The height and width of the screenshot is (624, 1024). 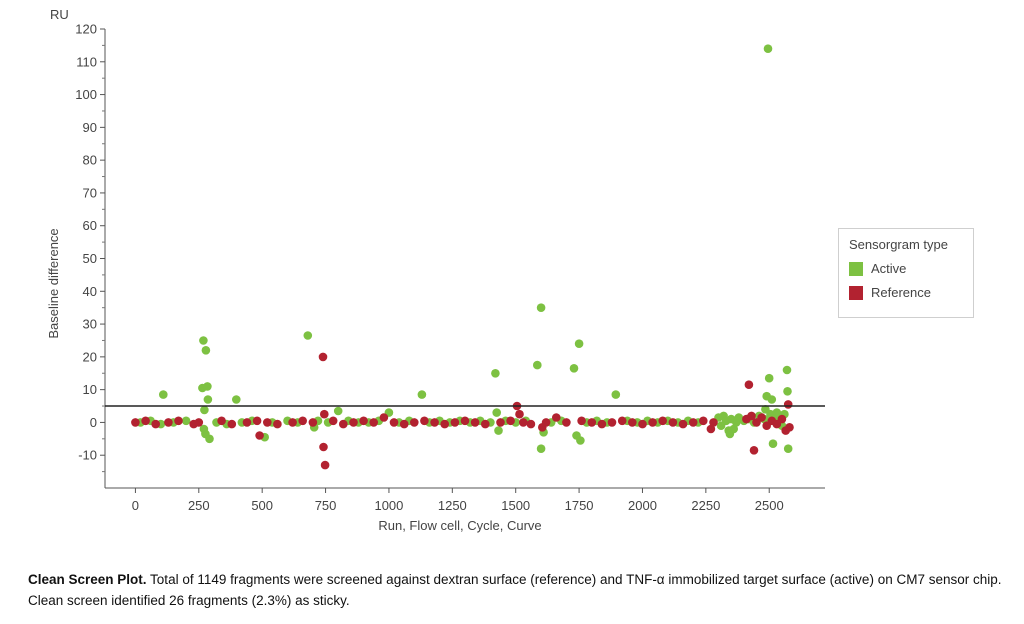 I want to click on legend-item-active: Active, so click(x=906, y=268).